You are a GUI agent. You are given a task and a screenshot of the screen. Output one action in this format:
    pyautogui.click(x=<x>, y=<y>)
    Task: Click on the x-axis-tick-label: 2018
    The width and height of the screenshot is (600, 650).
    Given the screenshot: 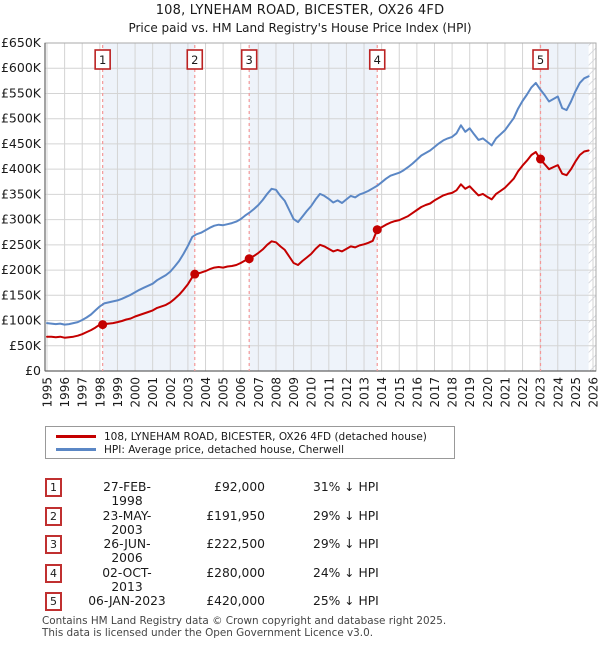 What is the action you would take?
    pyautogui.click(x=453, y=392)
    